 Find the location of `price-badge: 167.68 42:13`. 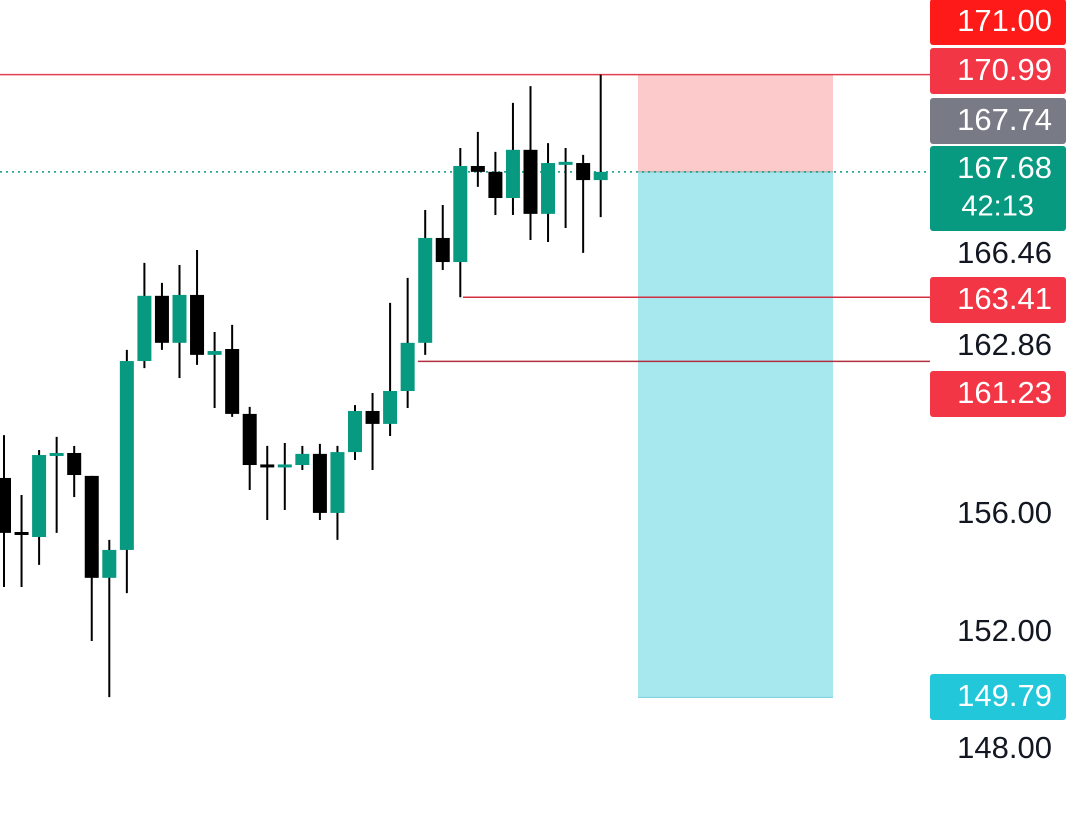

price-badge: 167.68 42:13 is located at coordinates (998, 188).